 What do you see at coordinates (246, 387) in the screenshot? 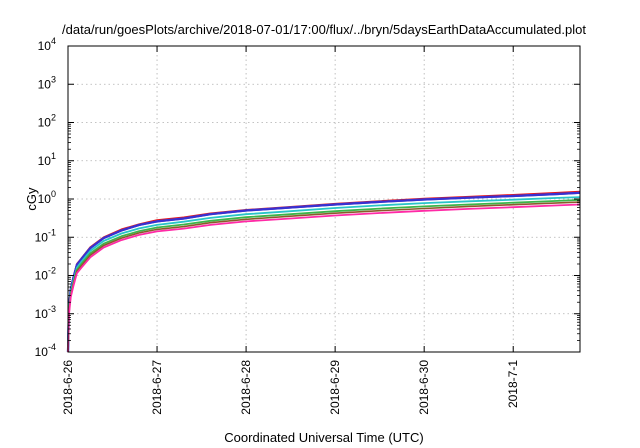
I see `x-tick-label: 2018-6-28` at bounding box center [246, 387].